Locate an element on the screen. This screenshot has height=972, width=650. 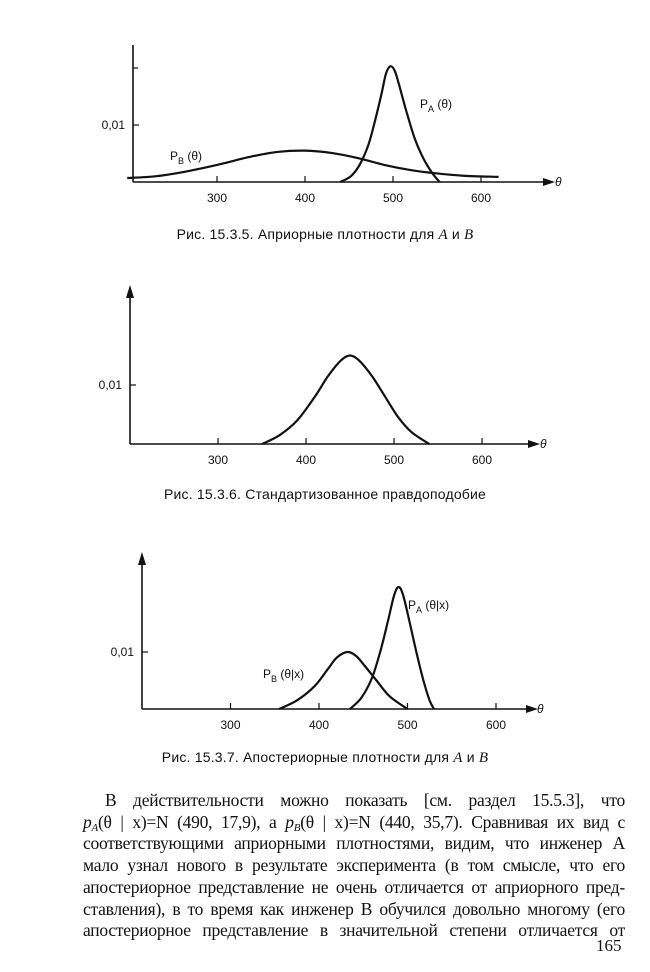
math-sub: B is located at coordinates (297, 827).